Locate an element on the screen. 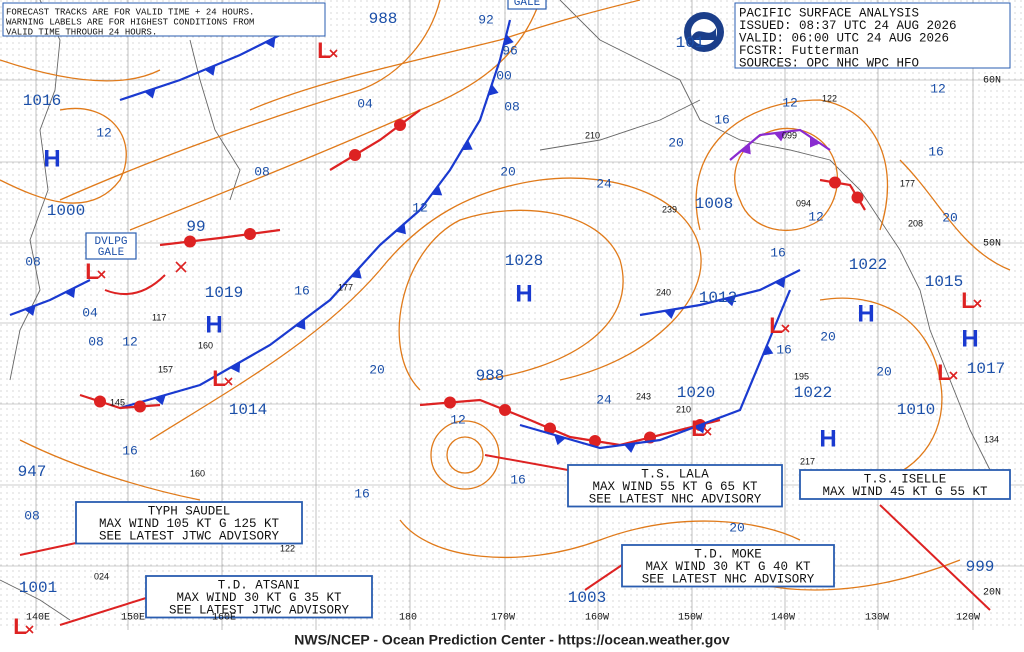  analysis-line: PACIFIC SURFACE ANALYSIS is located at coordinates (829, 13).